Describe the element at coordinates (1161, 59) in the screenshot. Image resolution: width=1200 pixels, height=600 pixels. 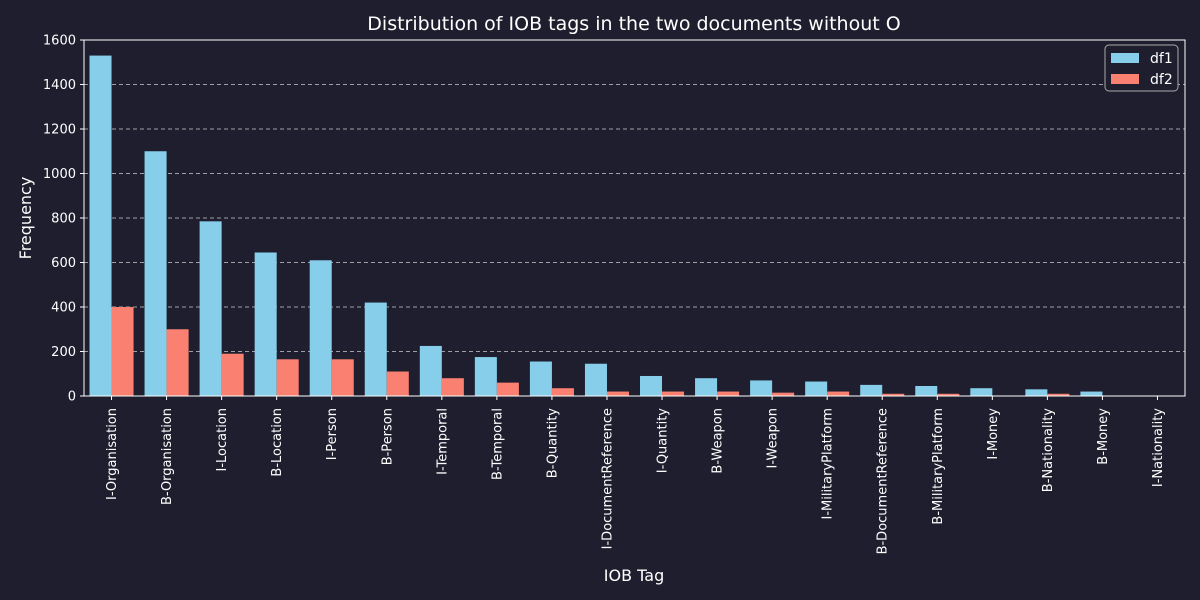
I see `legend-label-df1: df1` at that location.